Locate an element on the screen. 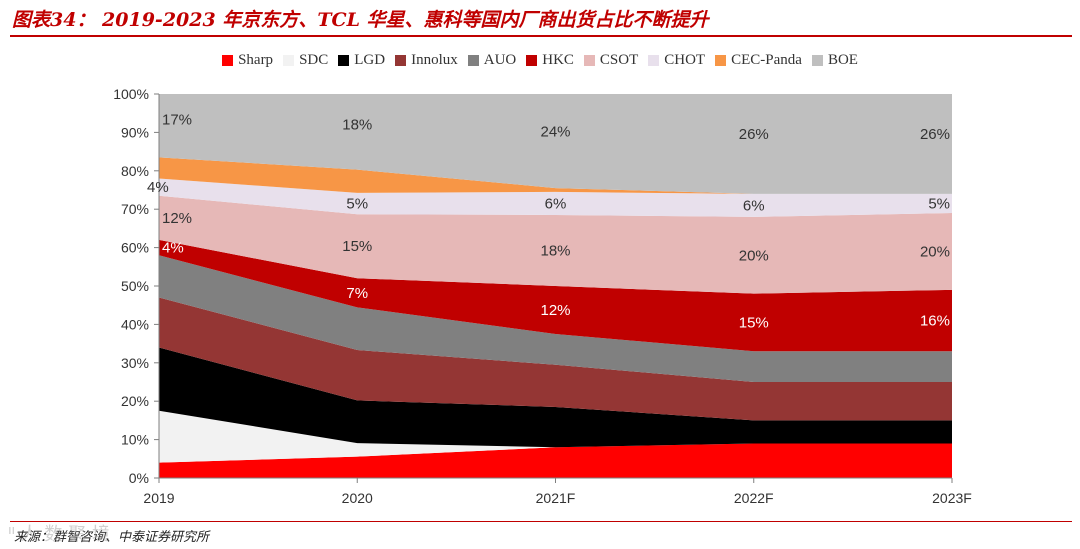 The image size is (1080, 549). area-sharp is located at coordinates (555, 460).